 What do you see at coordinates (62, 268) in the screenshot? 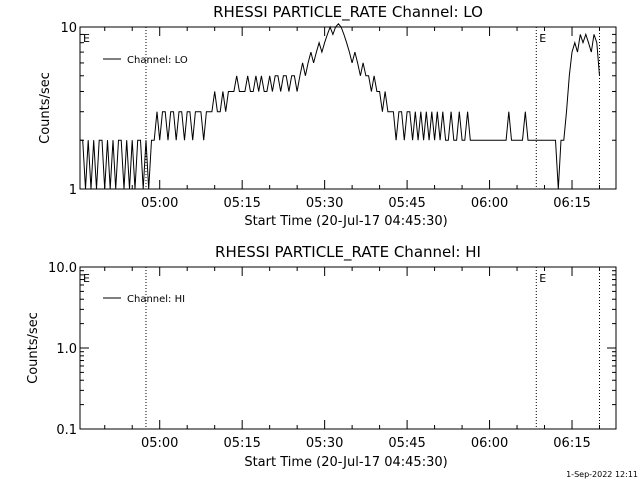
I see `y-tick-label: 10.0` at bounding box center [62, 268].